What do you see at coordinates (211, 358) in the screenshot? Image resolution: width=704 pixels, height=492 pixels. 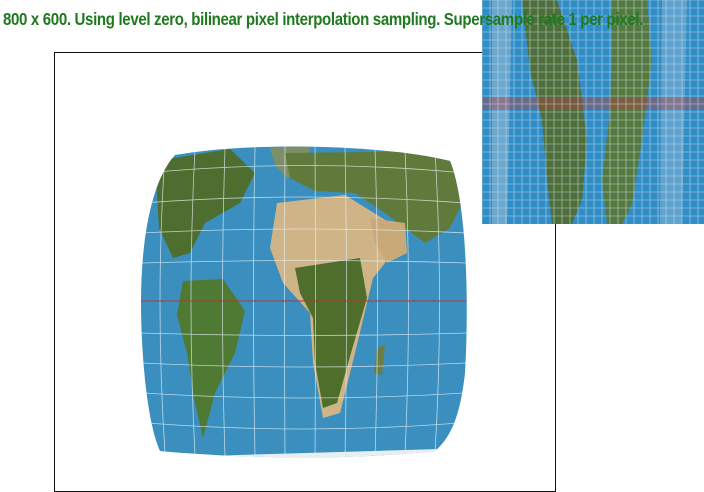 I see `landmass-south-america` at bounding box center [211, 358].